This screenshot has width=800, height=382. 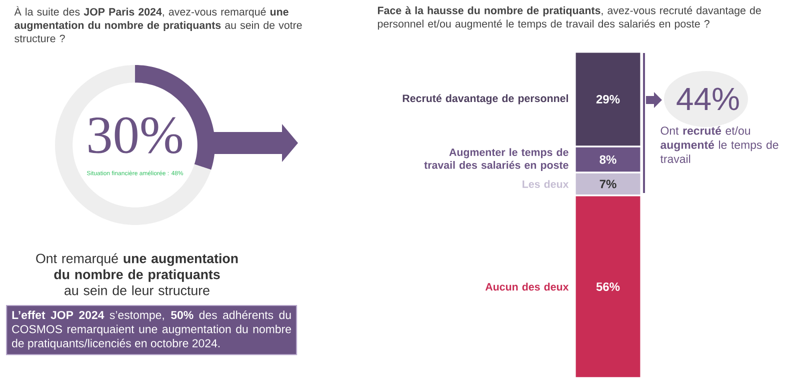 What do you see at coordinates (496, 159) in the screenshot?
I see `series-label: Augmenter le temps de travail des salariés en poste` at bounding box center [496, 159].